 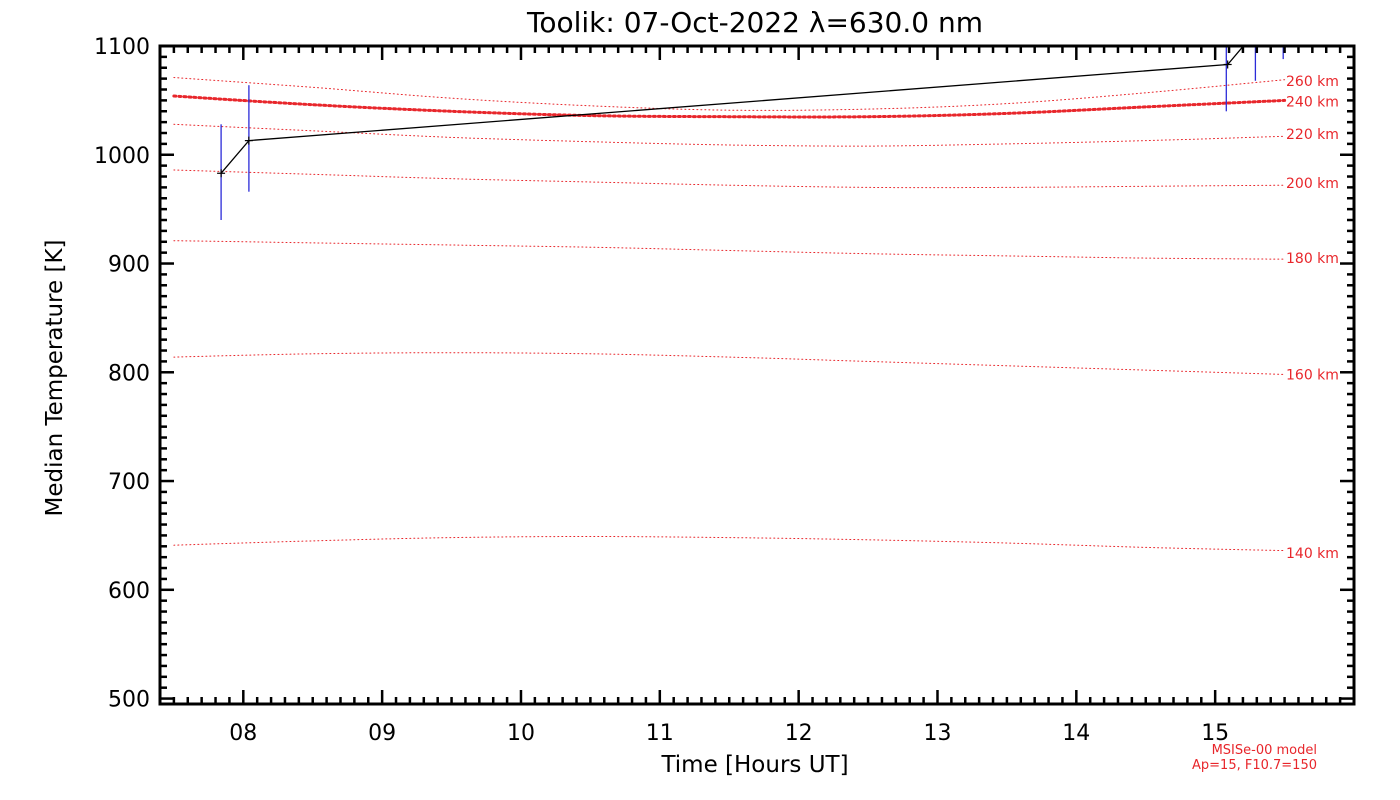 What do you see at coordinates (729, 250) in the screenshot?
I see `model-curve-180km` at bounding box center [729, 250].